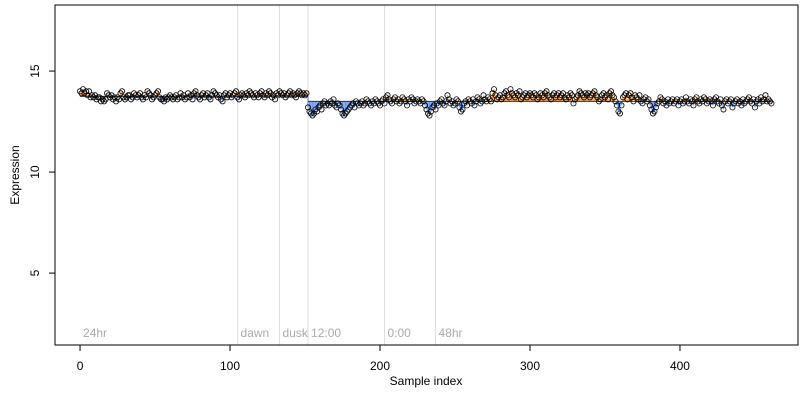 The width and height of the screenshot is (800, 400). I want to click on y-axis-title: Expression, so click(15, 174).